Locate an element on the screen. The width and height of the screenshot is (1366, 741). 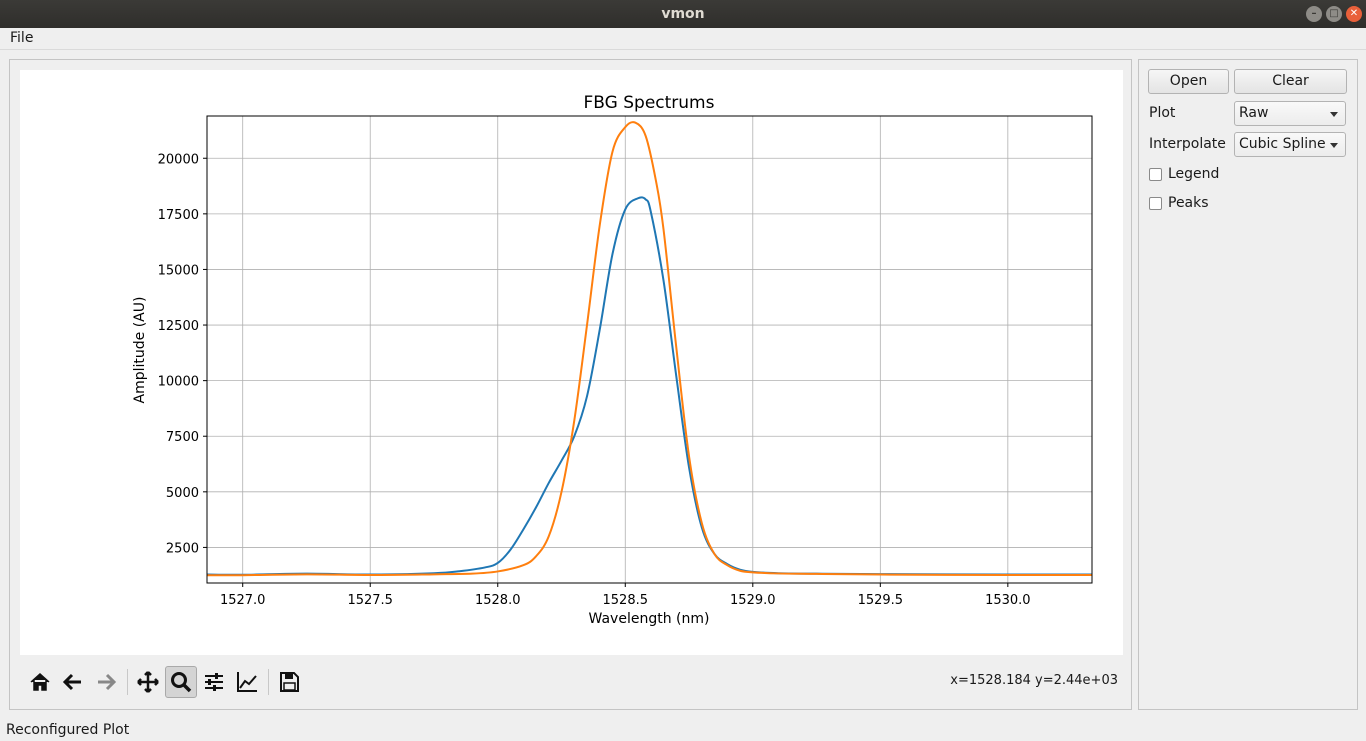
status-bar: Reconfigured Plot is located at coordinates (683, 729).